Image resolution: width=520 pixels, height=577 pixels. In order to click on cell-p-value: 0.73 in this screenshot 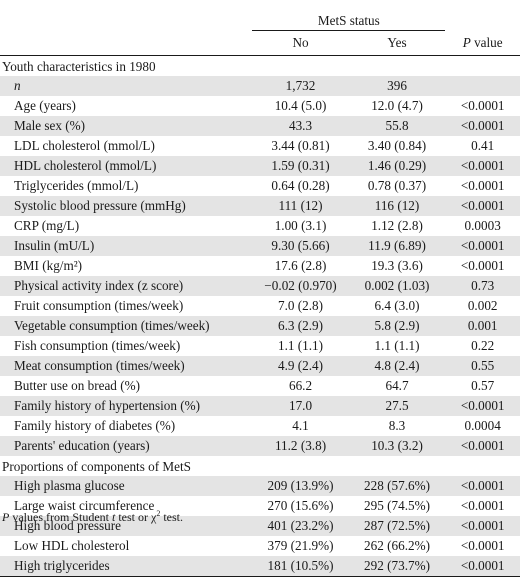, I will do `click(482, 286)`.